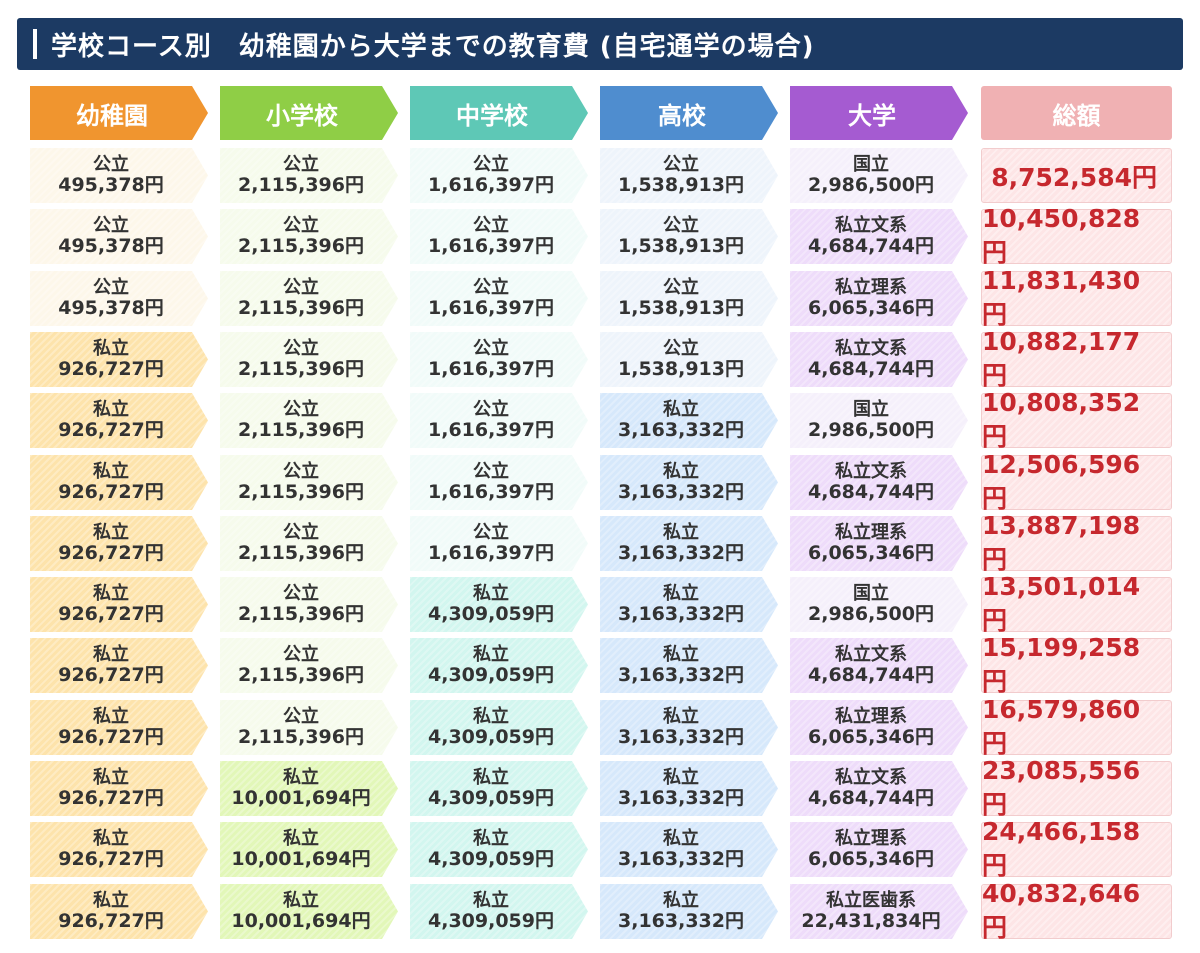  I want to click on school-type: 国立, so click(871, 594).